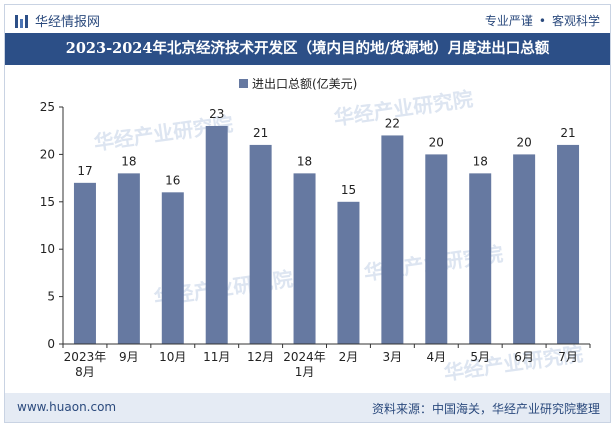 The width and height of the screenshot is (615, 427). What do you see at coordinates (403, 108) in the screenshot?
I see `watermark-text: 华经产业研究院` at bounding box center [403, 108].